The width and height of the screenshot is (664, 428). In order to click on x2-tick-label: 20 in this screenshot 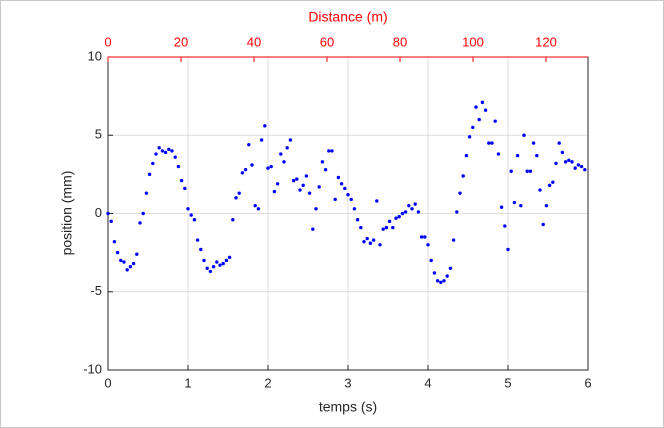, I will do `click(181, 41)`.